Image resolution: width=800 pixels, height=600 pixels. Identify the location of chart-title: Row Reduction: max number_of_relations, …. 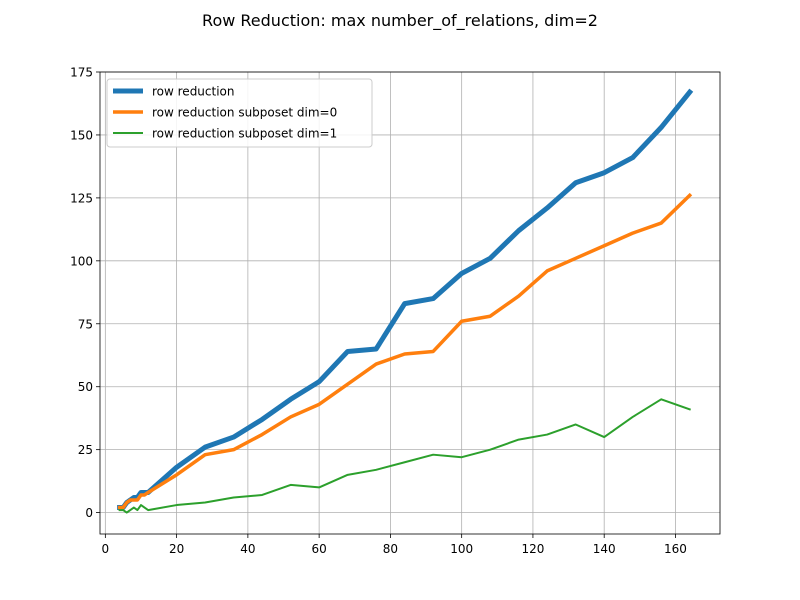
(400, 21).